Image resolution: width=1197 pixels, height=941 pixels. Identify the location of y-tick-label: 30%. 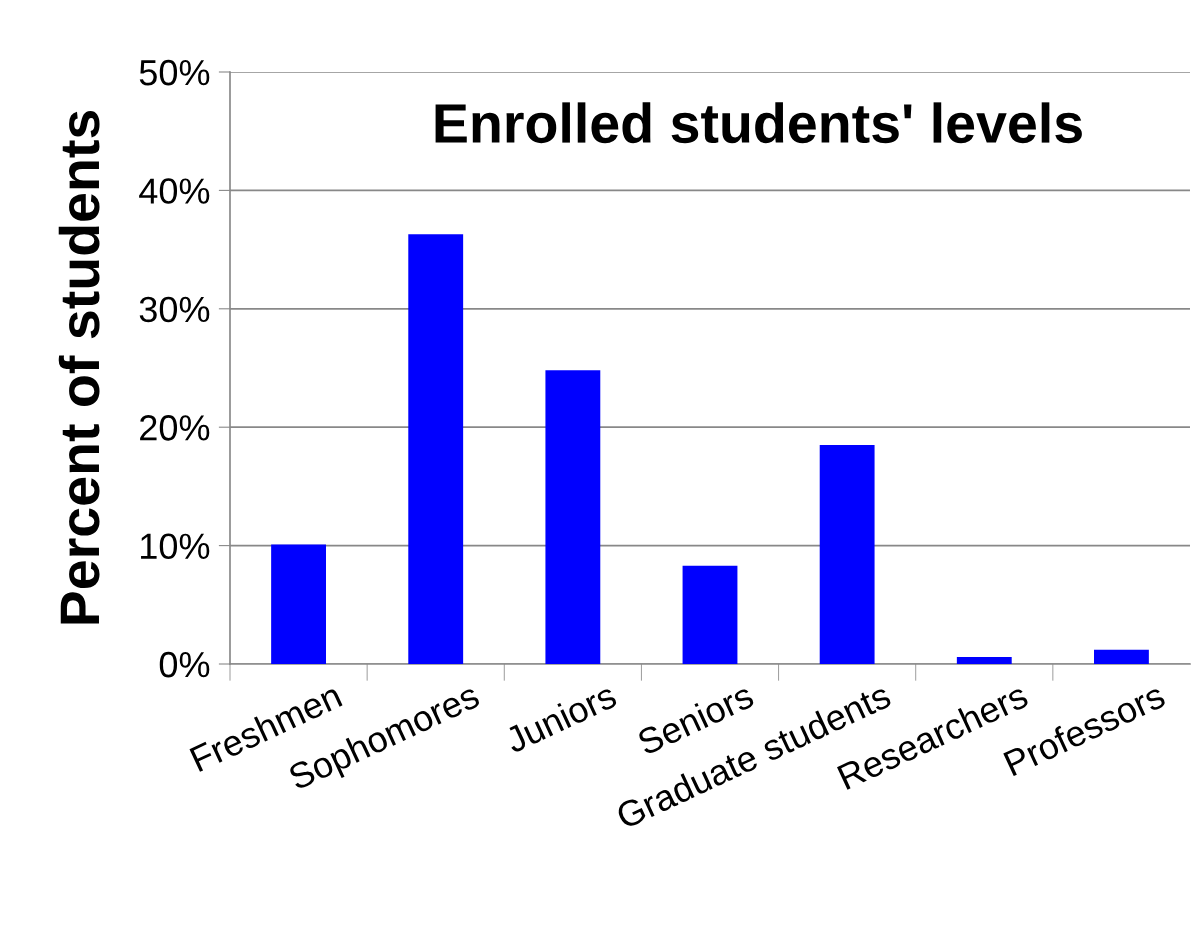
(174, 309).